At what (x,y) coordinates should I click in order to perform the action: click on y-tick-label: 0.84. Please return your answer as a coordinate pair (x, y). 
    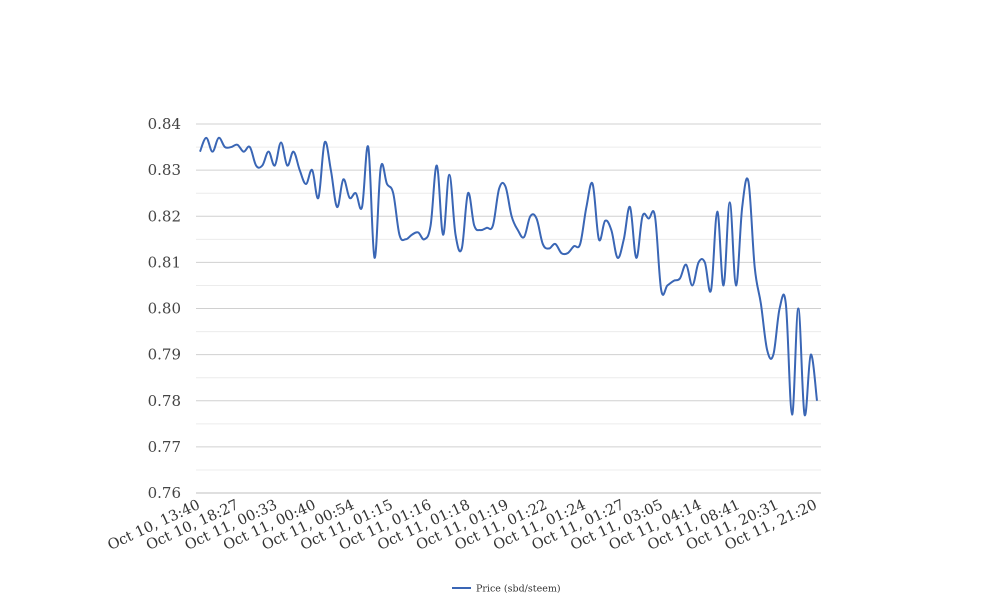
    Looking at the image, I should click on (164, 124).